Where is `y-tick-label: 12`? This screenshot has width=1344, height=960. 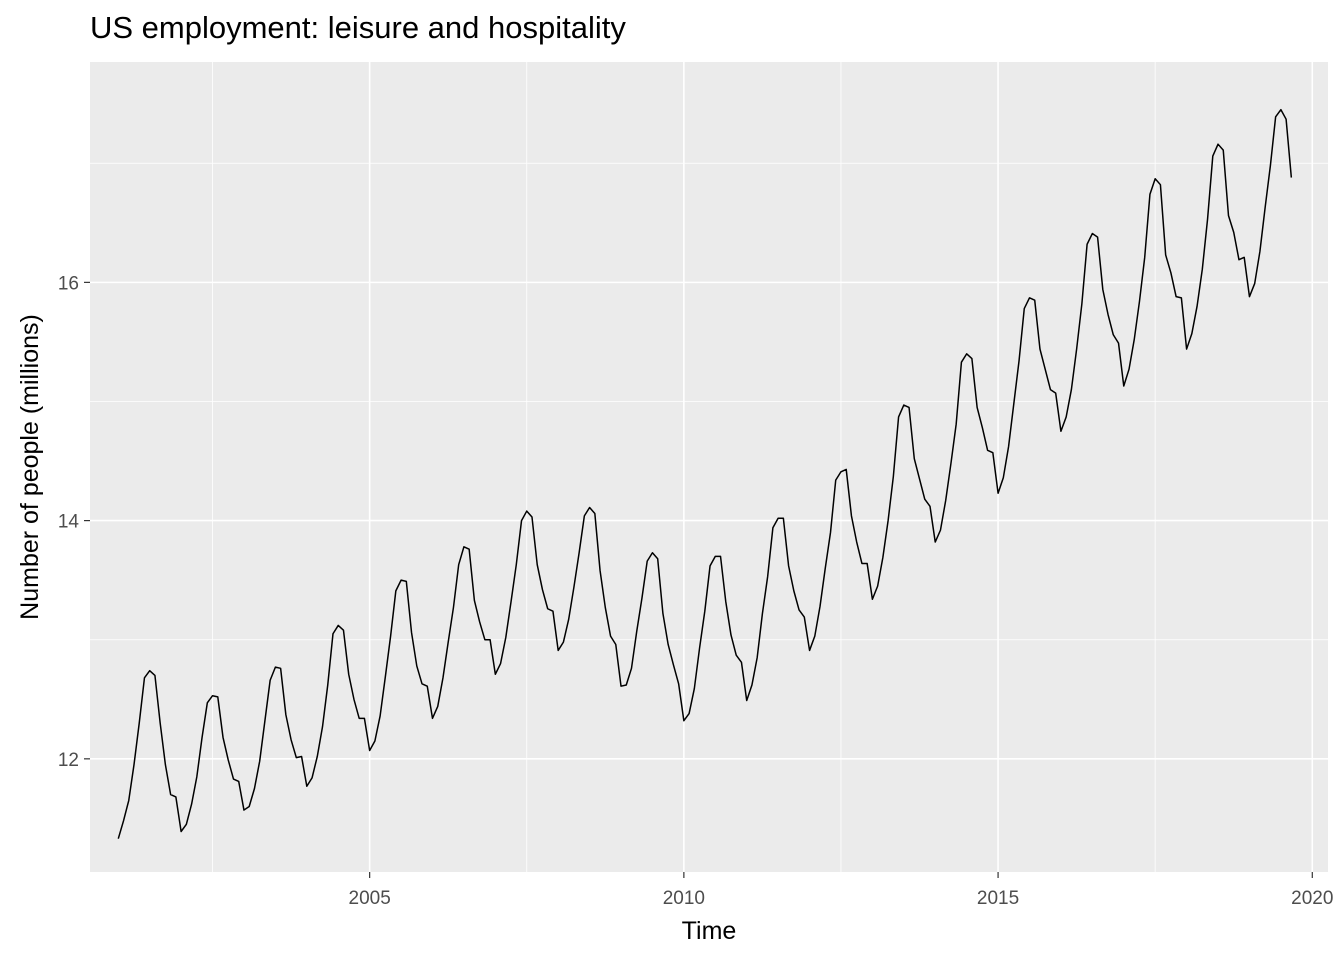 y-tick-label: 12 is located at coordinates (68, 760).